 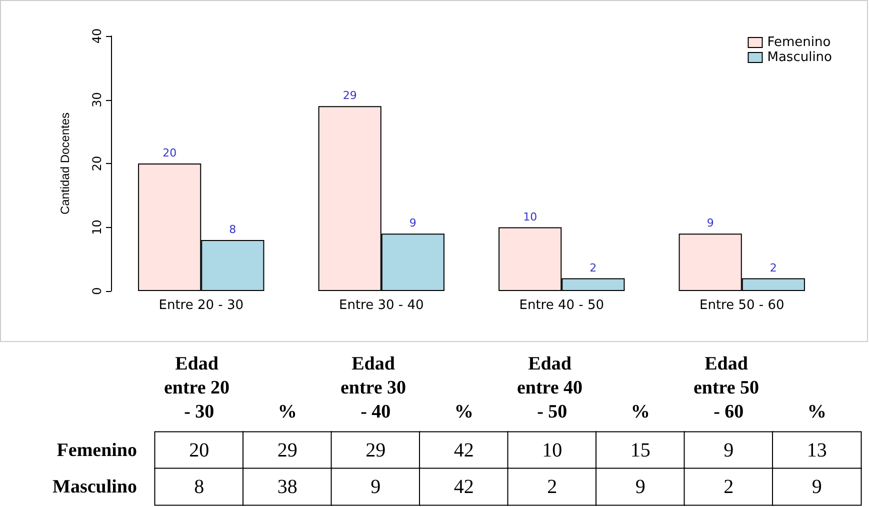 I want to click on x-tick-label: Entre 20 - 30, so click(x=201, y=305).